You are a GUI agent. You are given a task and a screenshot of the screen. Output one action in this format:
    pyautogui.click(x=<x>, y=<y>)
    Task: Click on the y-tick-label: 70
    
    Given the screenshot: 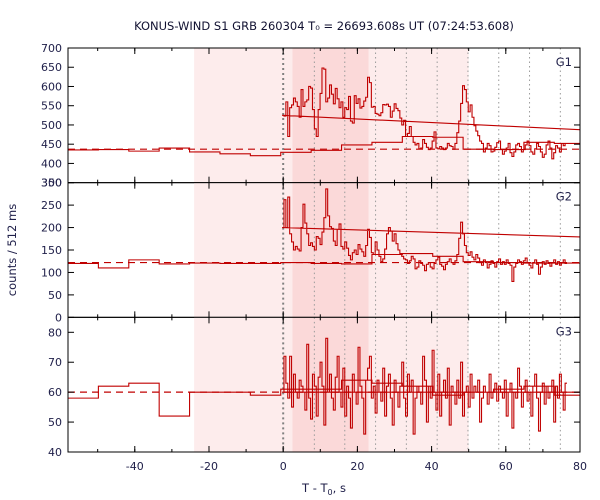 What is the action you would take?
    pyautogui.click(x=55, y=362)
    